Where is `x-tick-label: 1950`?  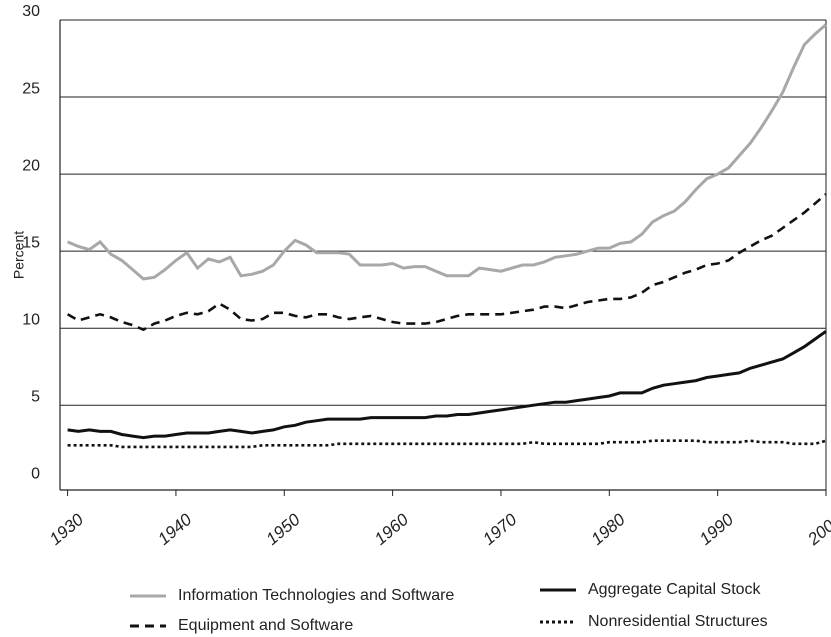 x-tick-label: 1950 is located at coordinates (284, 529).